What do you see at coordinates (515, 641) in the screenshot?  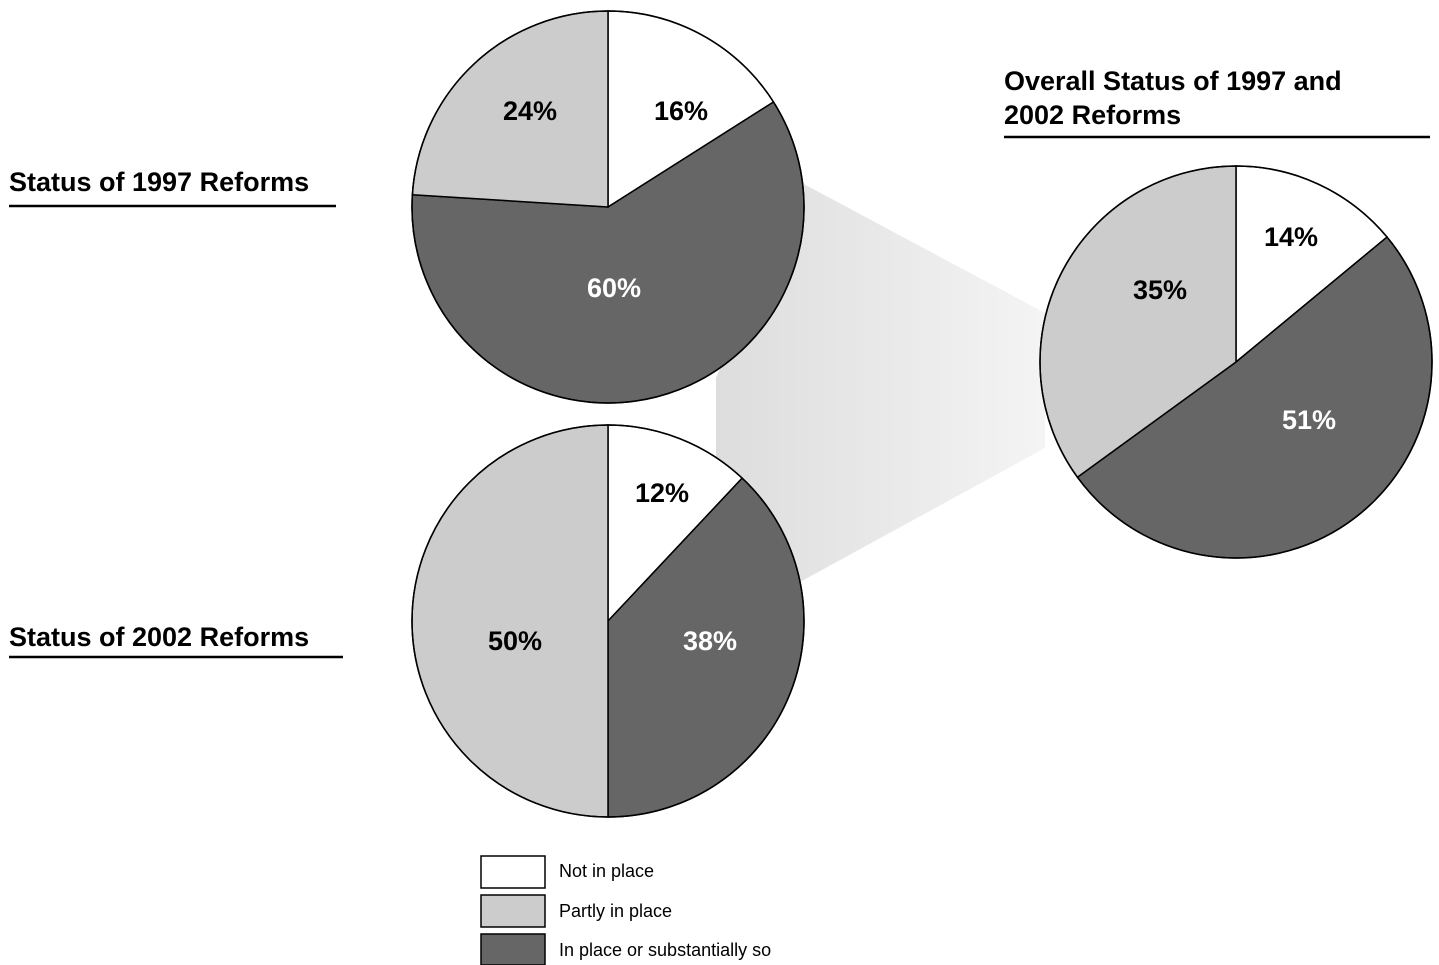 I see `pie-2002-label-partly-in-place: 50%` at bounding box center [515, 641].